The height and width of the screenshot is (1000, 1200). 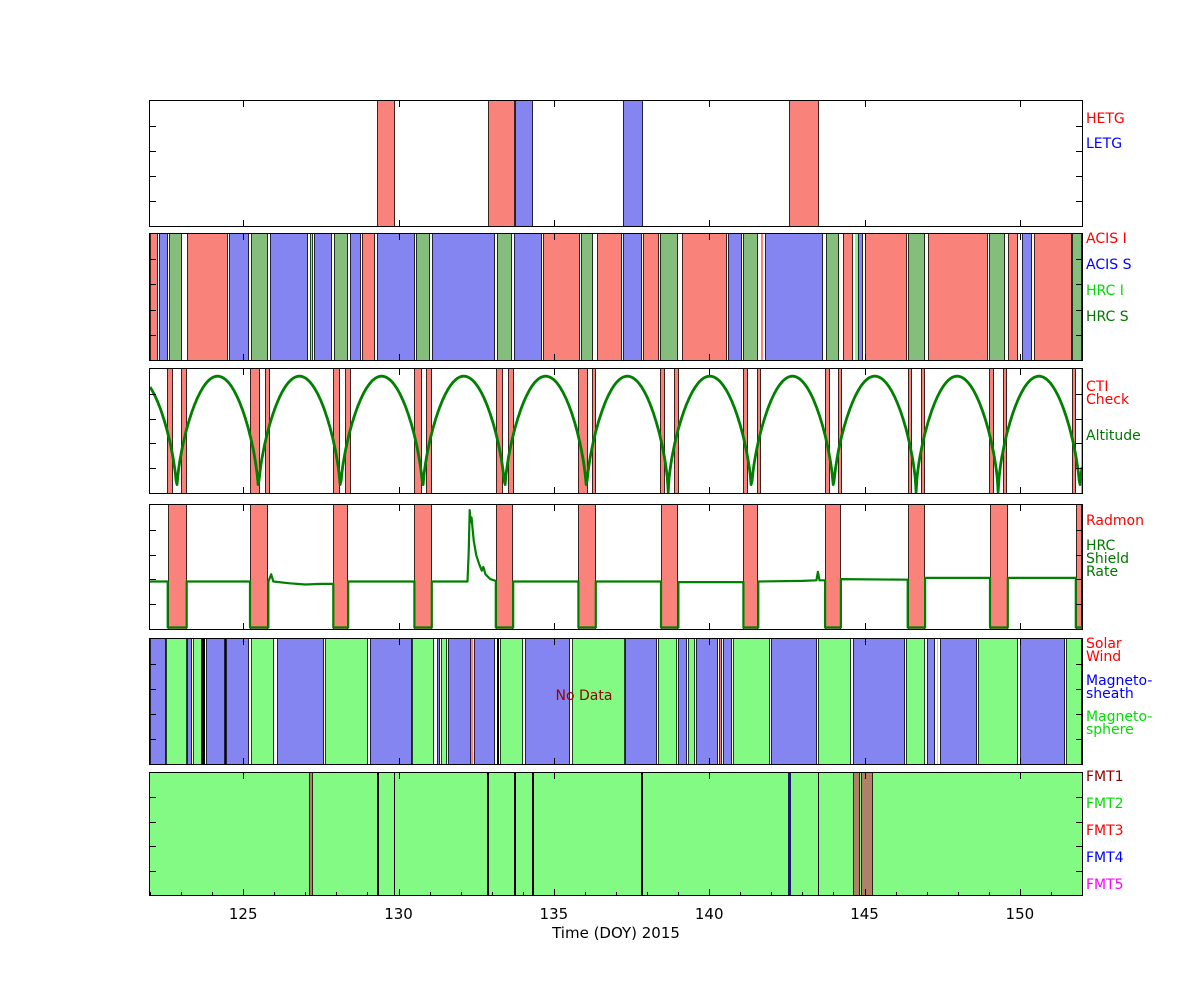 I want to click on legend-fmt2: FMT2, so click(x=1105, y=804).